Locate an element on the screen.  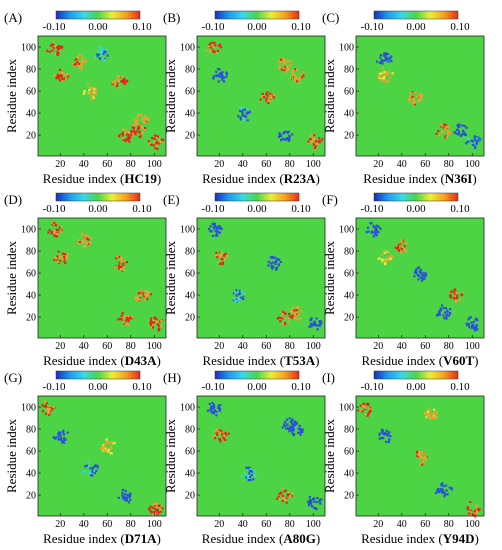
x-tick-label: 60 is located at coordinates (107, 164).